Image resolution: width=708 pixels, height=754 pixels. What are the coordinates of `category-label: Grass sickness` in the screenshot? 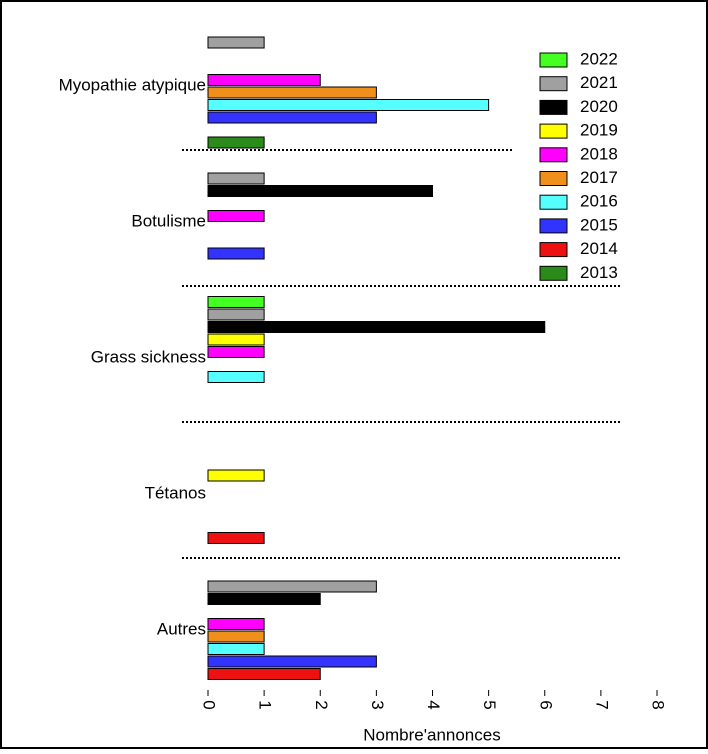 It's located at (148, 357).